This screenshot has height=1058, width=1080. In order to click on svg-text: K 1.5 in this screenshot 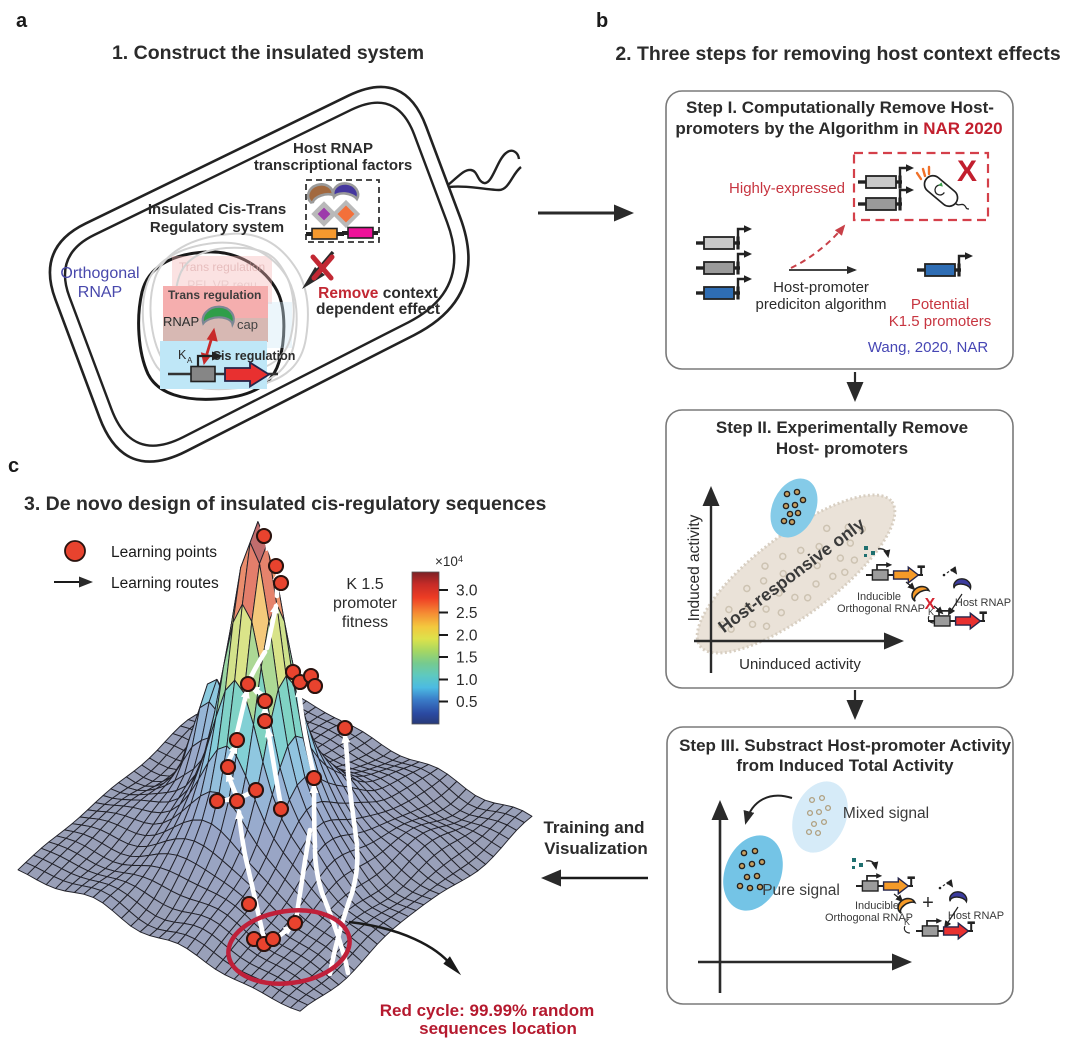, I will do `click(364, 584)`.